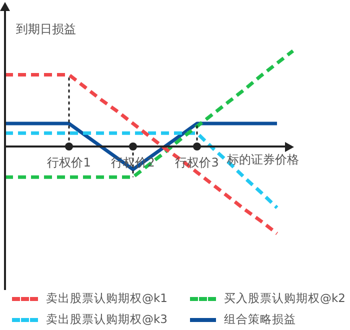 The image size is (350, 330). Describe the element at coordinates (285, 298) in the screenshot. I see `legend-label: 买入股票认购期权@k2` at that location.